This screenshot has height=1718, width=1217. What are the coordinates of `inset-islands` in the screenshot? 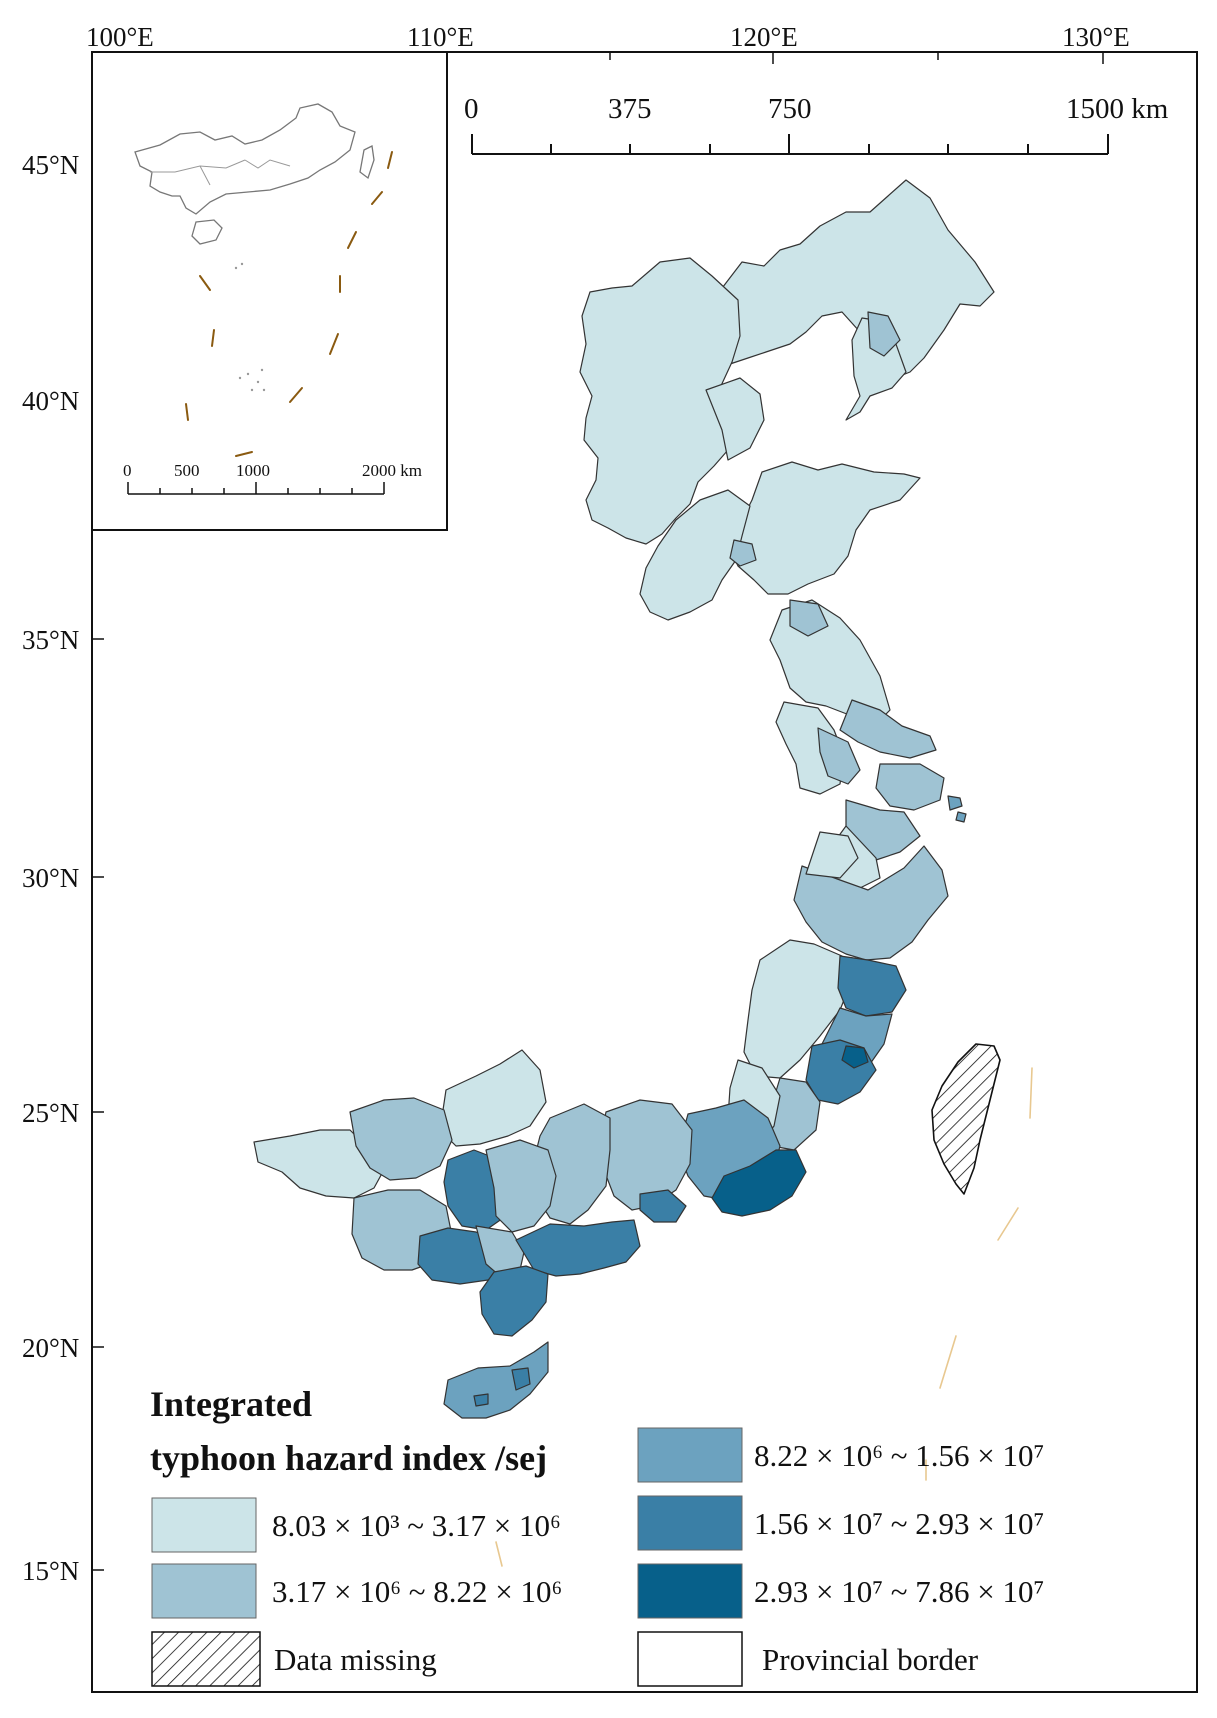 It's located at (250, 327).